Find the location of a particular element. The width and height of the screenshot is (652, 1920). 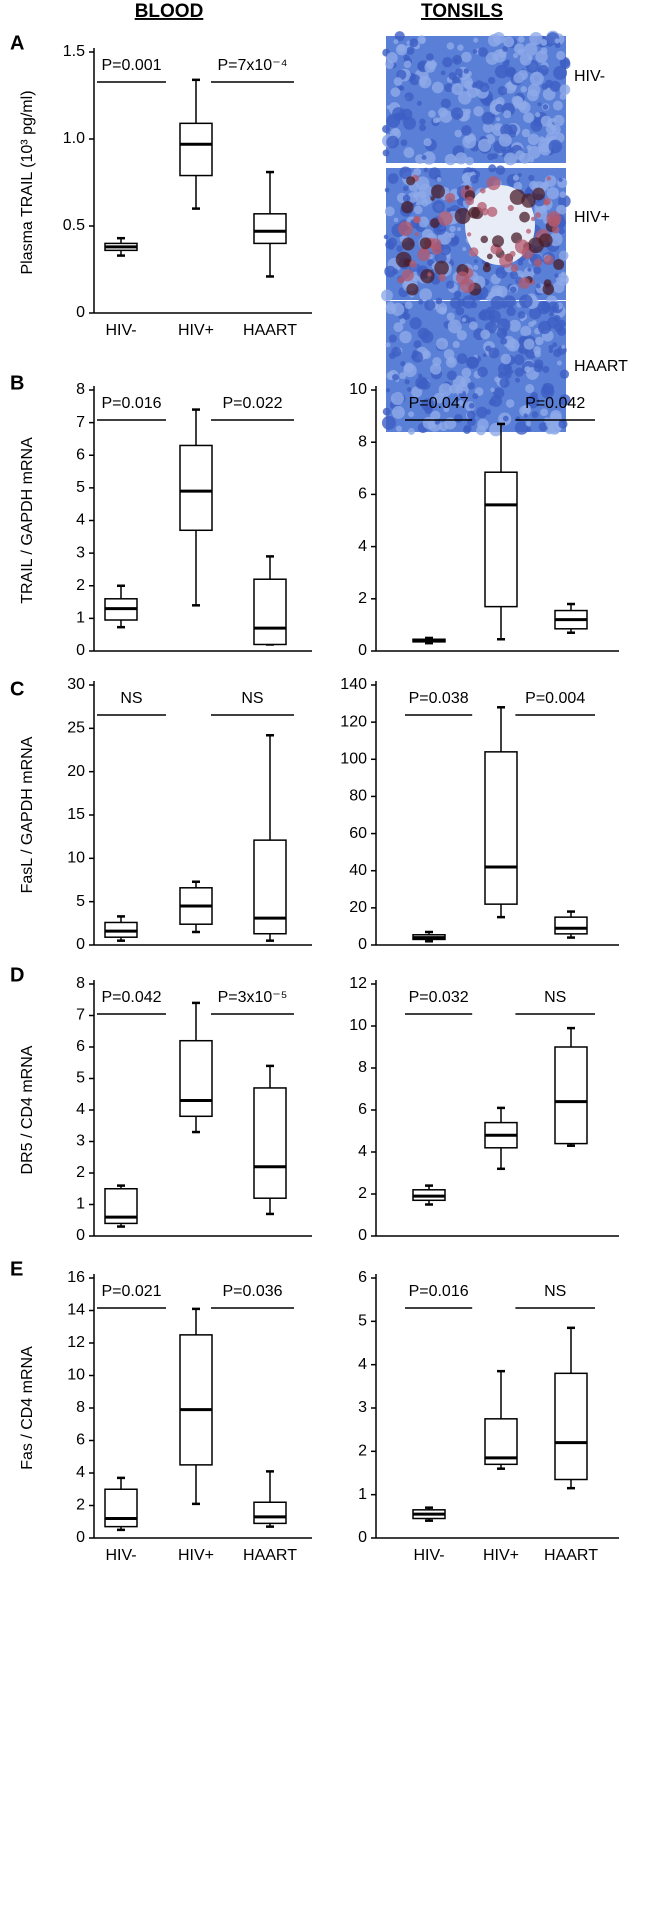

image-label: HIV- is located at coordinates (589, 76).